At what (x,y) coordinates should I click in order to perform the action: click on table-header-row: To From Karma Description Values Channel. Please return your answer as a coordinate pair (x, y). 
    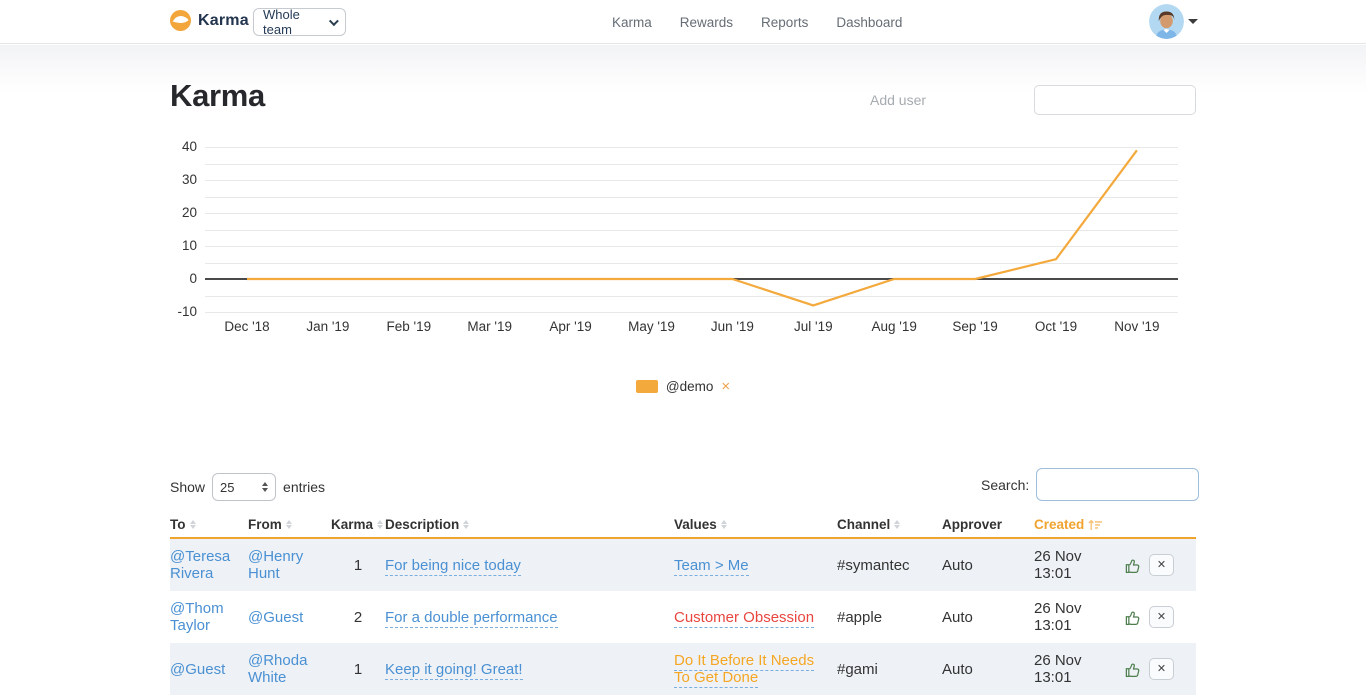
    Looking at the image, I should click on (683, 527).